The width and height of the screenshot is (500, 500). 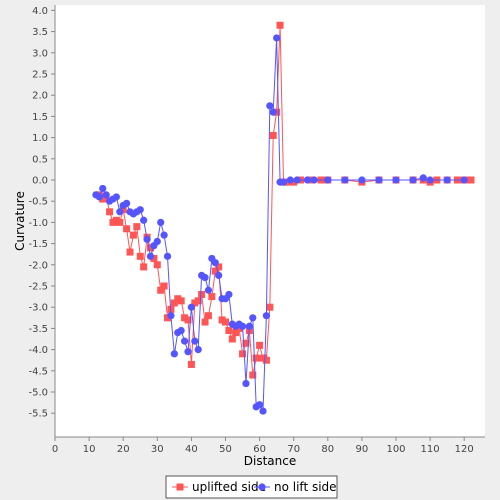 I want to click on y-tick-label: -1.0, so click(x=38, y=223).